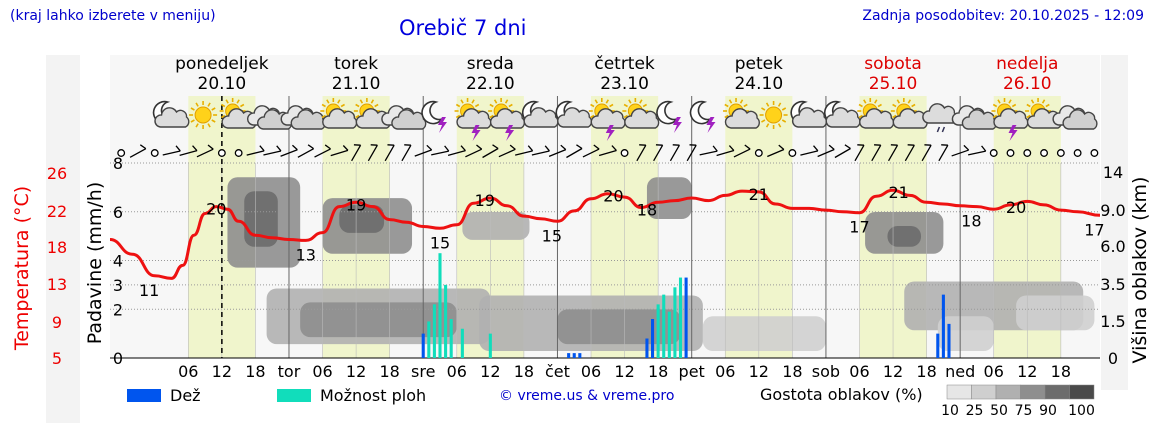 The width and height of the screenshot is (1152, 443). Describe the element at coordinates (587, 396) in the screenshot. I see `credit-link: © vreme.us & vreme.pro` at that location.